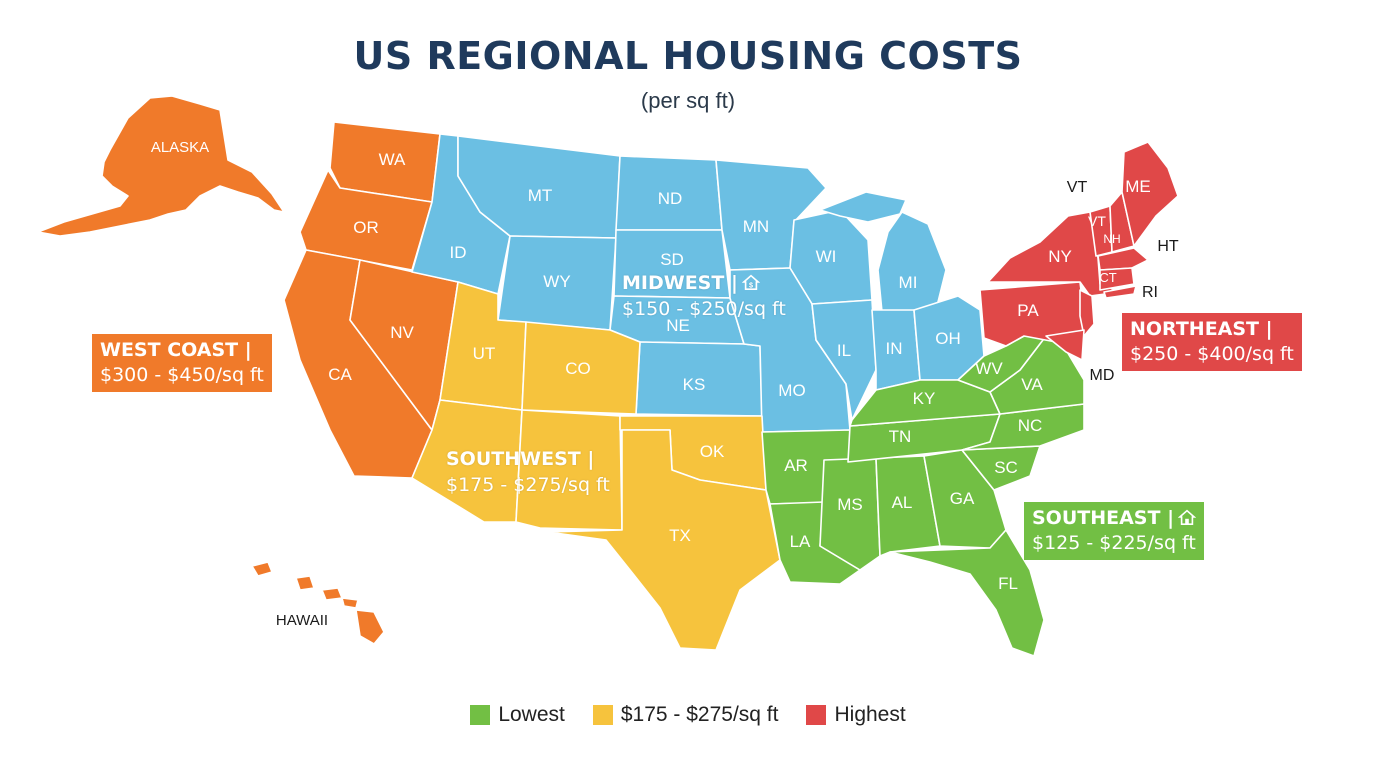 The width and height of the screenshot is (1376, 768). I want to click on region-name-northeast: NORTHEAST |, so click(1201, 329).